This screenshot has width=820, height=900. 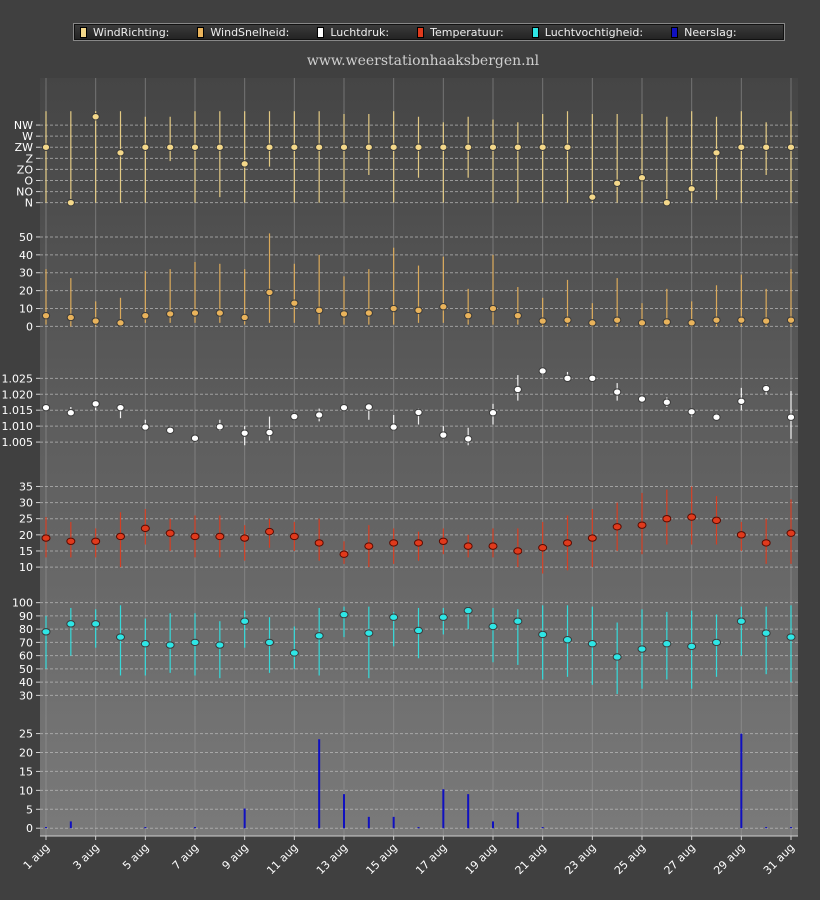 What do you see at coordinates (86, 856) in the screenshot?
I see `x-tick-label: 3 aug` at bounding box center [86, 856].